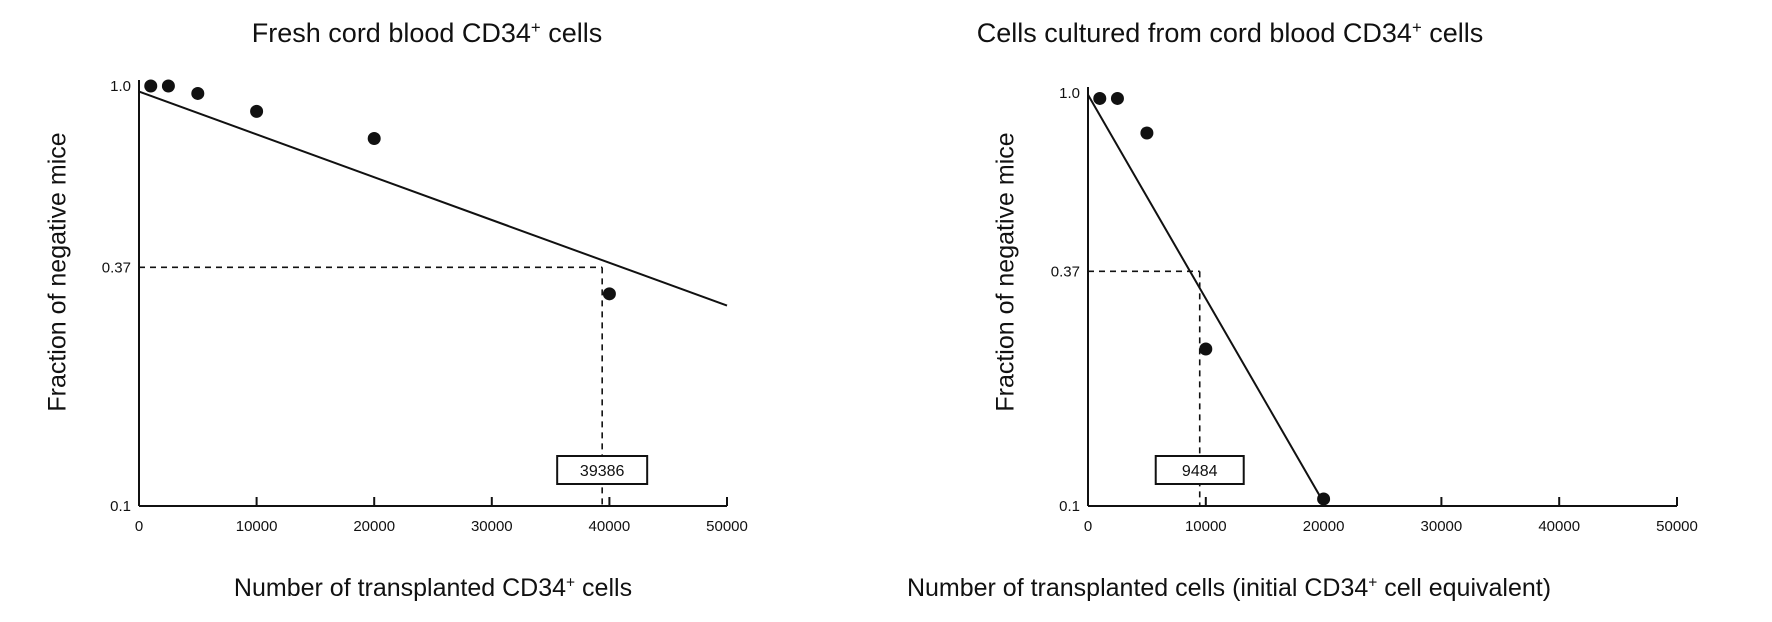 Image resolution: width=1772 pixels, height=622 pixels. I want to click on annotation-label: 39386, so click(602, 471).